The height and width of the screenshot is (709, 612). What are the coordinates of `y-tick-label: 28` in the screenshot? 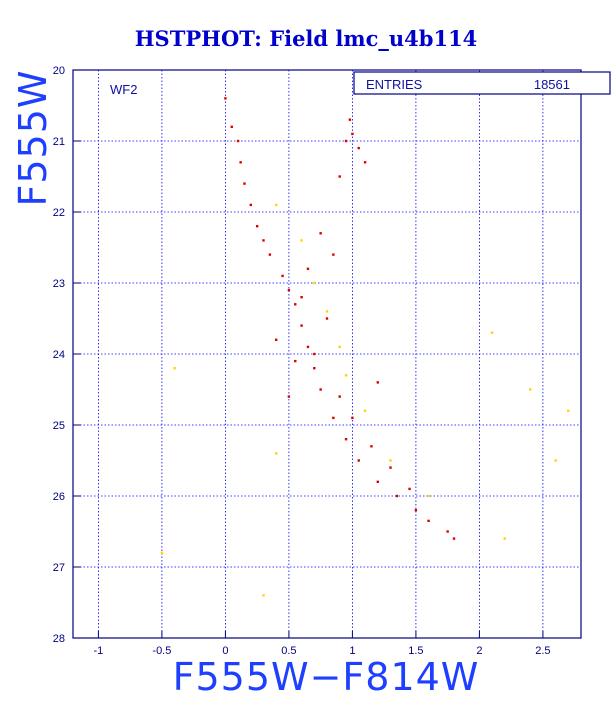 It's located at (59, 639).